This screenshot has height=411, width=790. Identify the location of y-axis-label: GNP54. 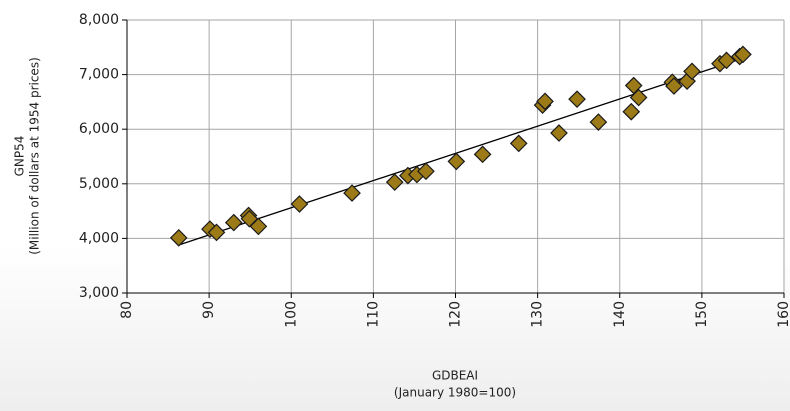
(20, 156).